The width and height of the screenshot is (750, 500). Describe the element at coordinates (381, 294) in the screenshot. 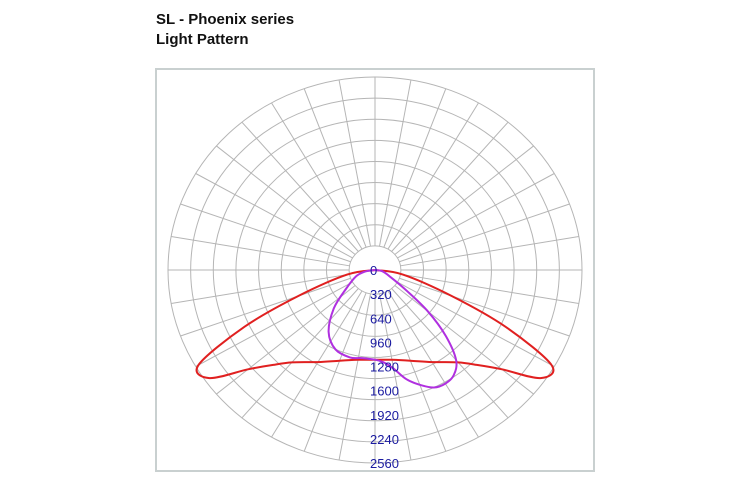

I see `r-tick-label: 320` at that location.